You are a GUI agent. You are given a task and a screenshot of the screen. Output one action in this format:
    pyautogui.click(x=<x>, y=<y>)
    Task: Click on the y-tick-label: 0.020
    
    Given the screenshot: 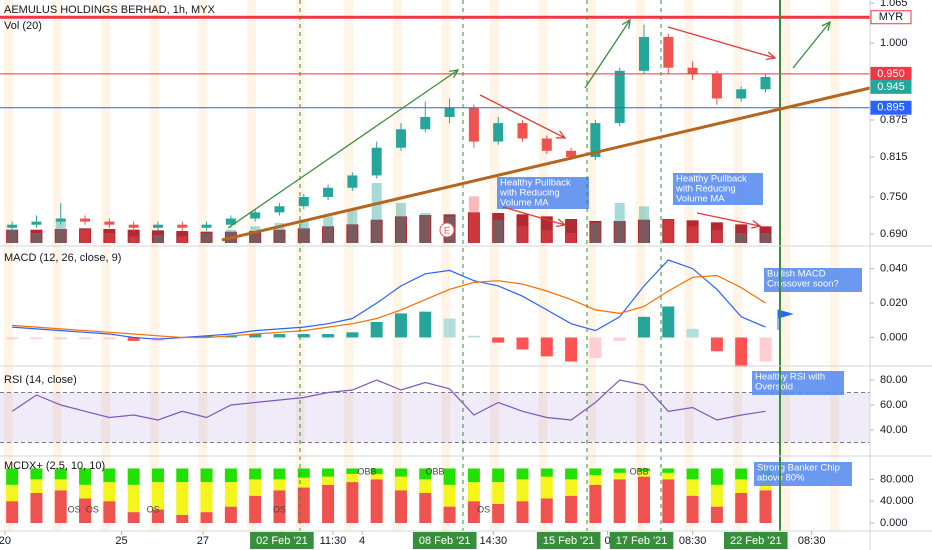 What is the action you would take?
    pyautogui.click(x=894, y=303)
    